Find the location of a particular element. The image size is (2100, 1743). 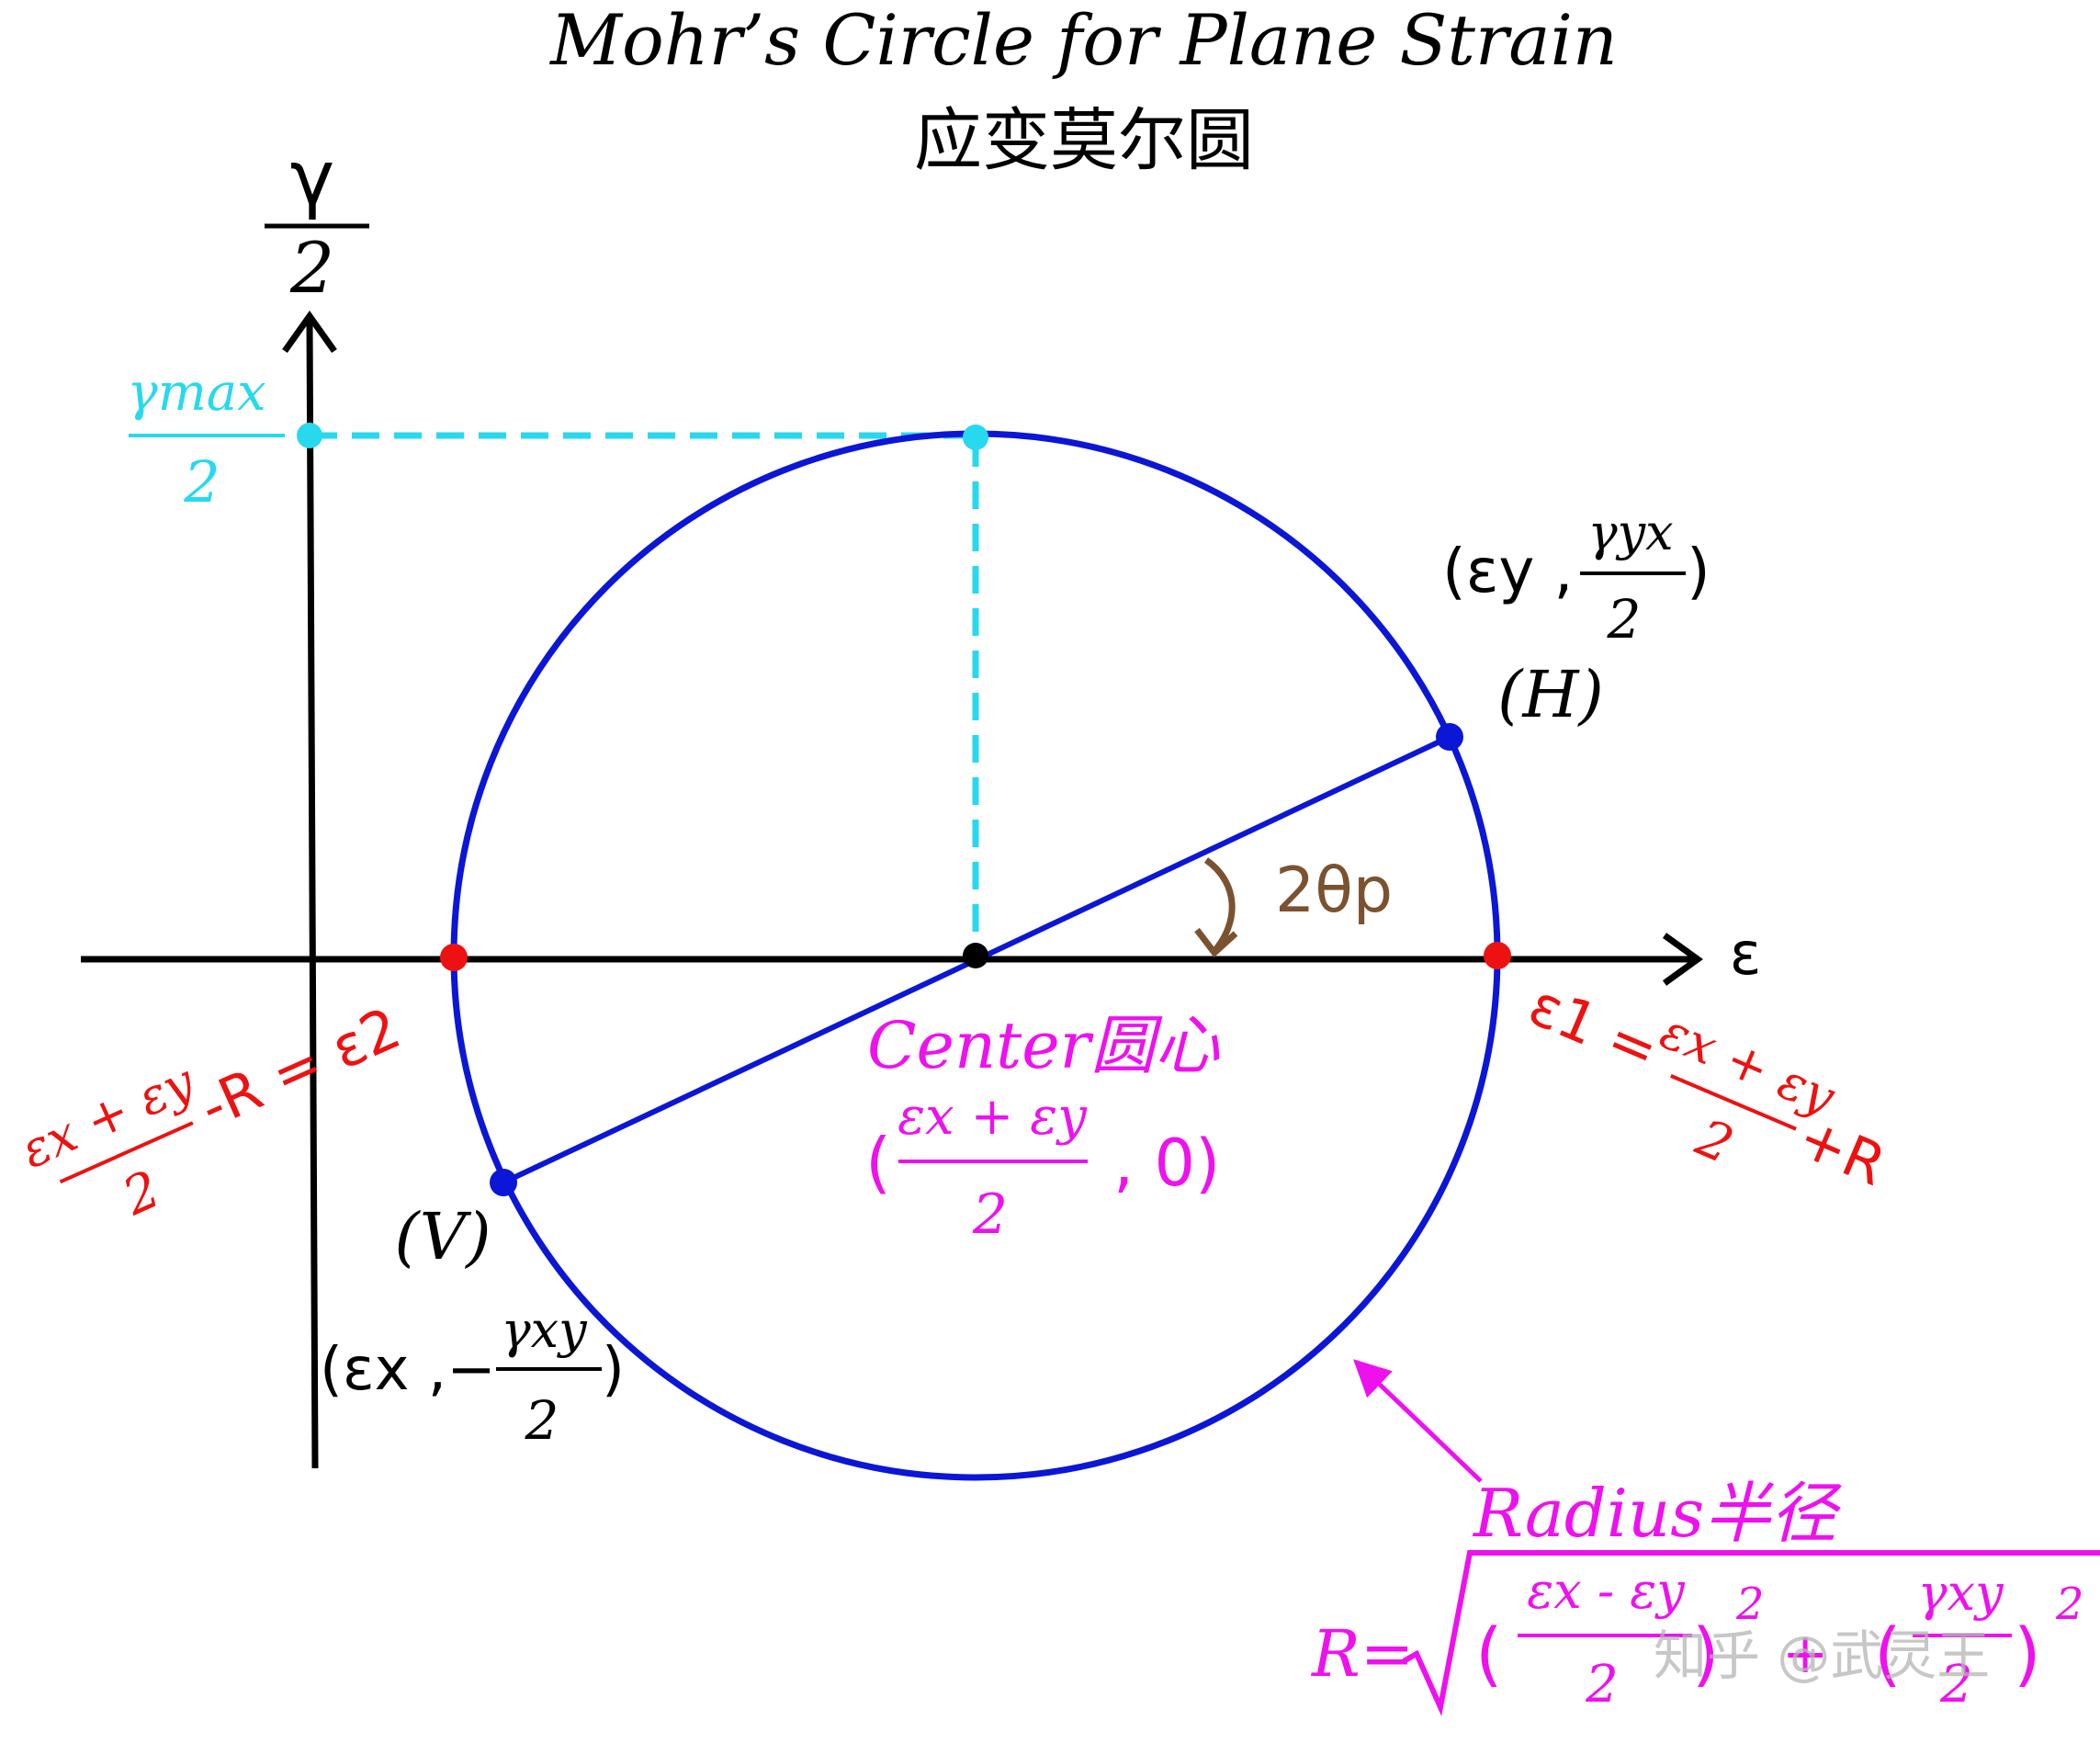

radius-term1-exp: 2 is located at coordinates (1750, 1604).